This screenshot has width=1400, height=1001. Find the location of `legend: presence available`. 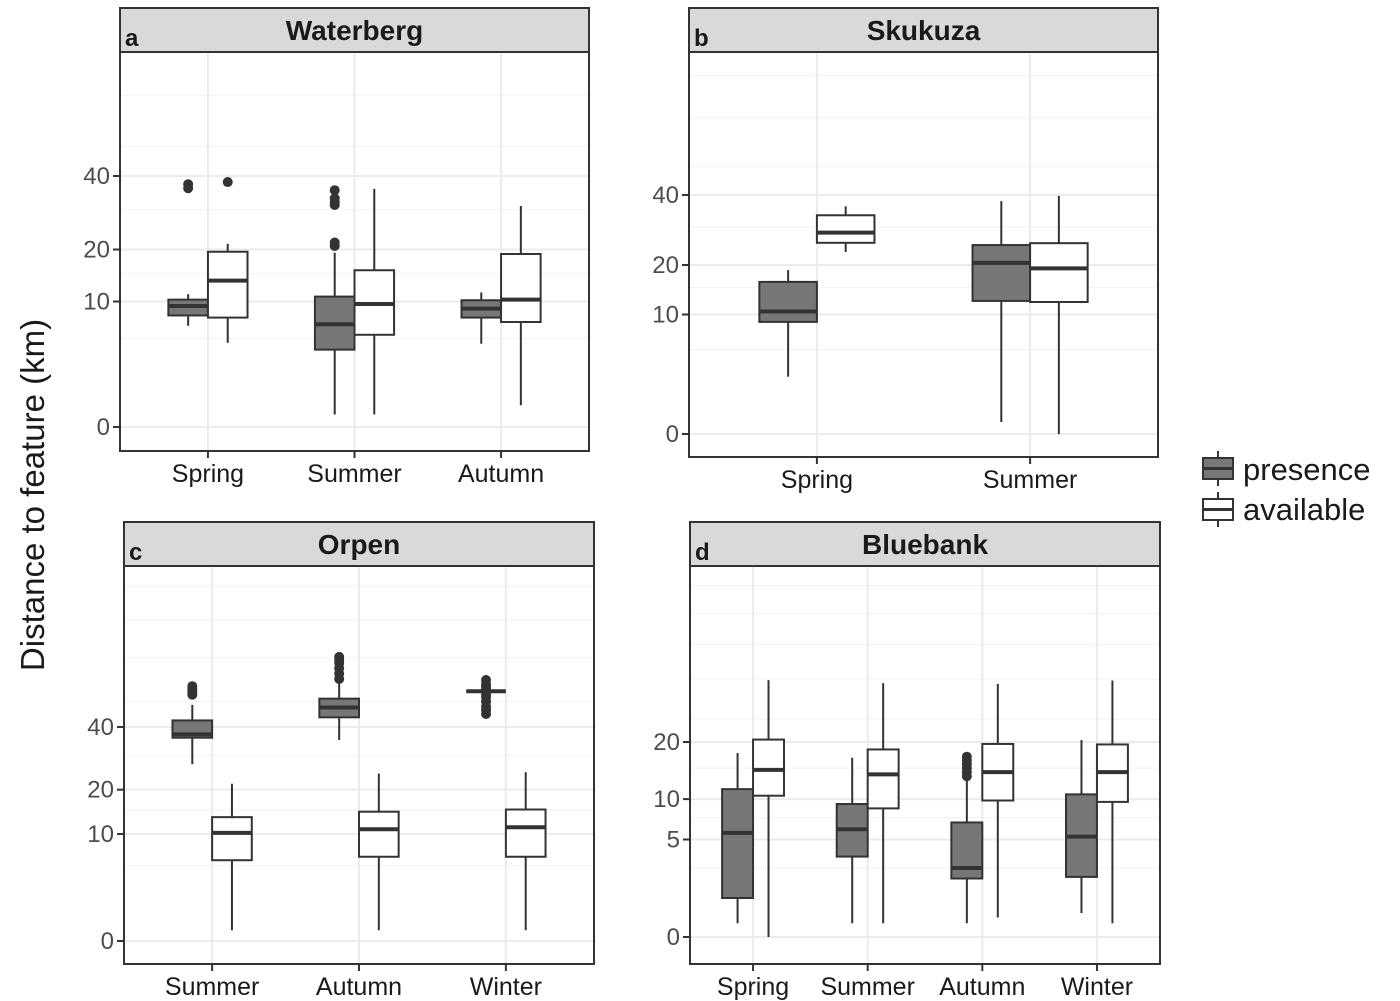

legend: presence available is located at coordinates (1286, 489).